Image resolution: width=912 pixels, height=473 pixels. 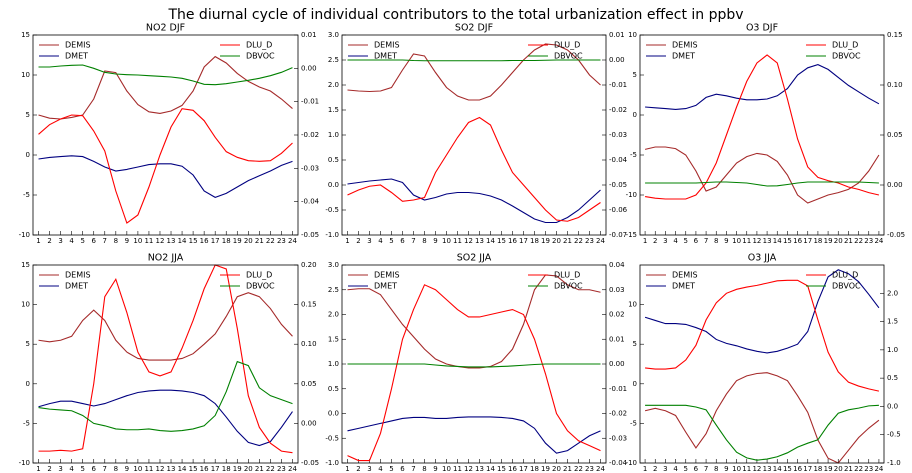 I want to click on y-tick-label: 0.0, so click(x=333, y=414).